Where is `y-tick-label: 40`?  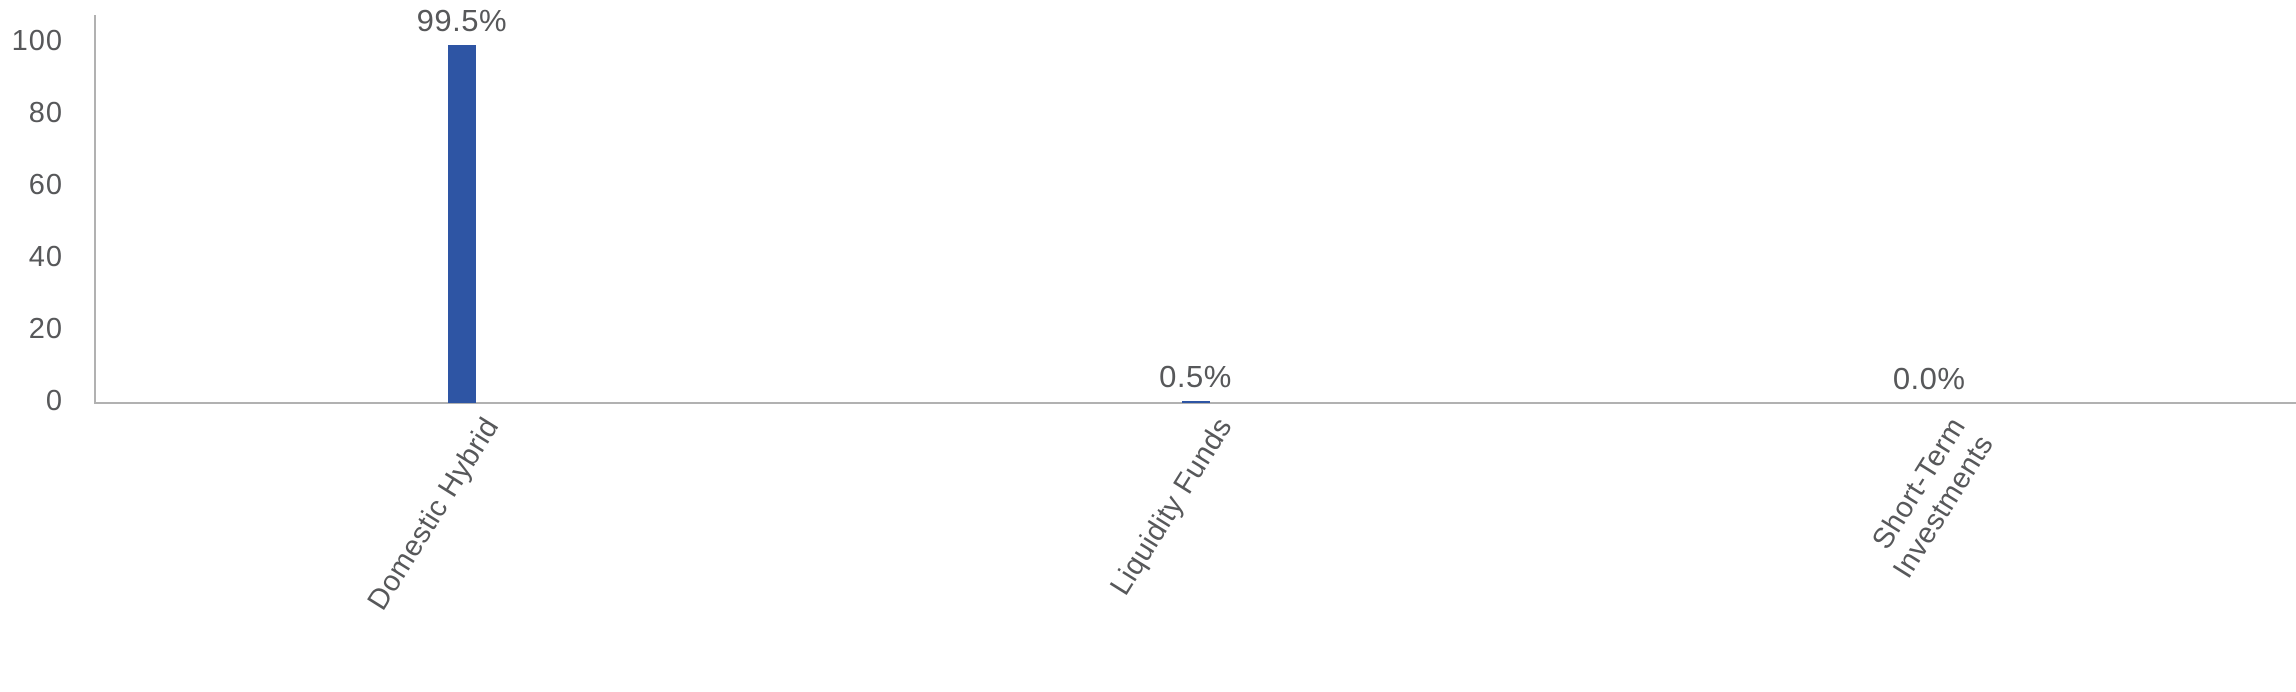 y-tick-label: 40 is located at coordinates (45, 257).